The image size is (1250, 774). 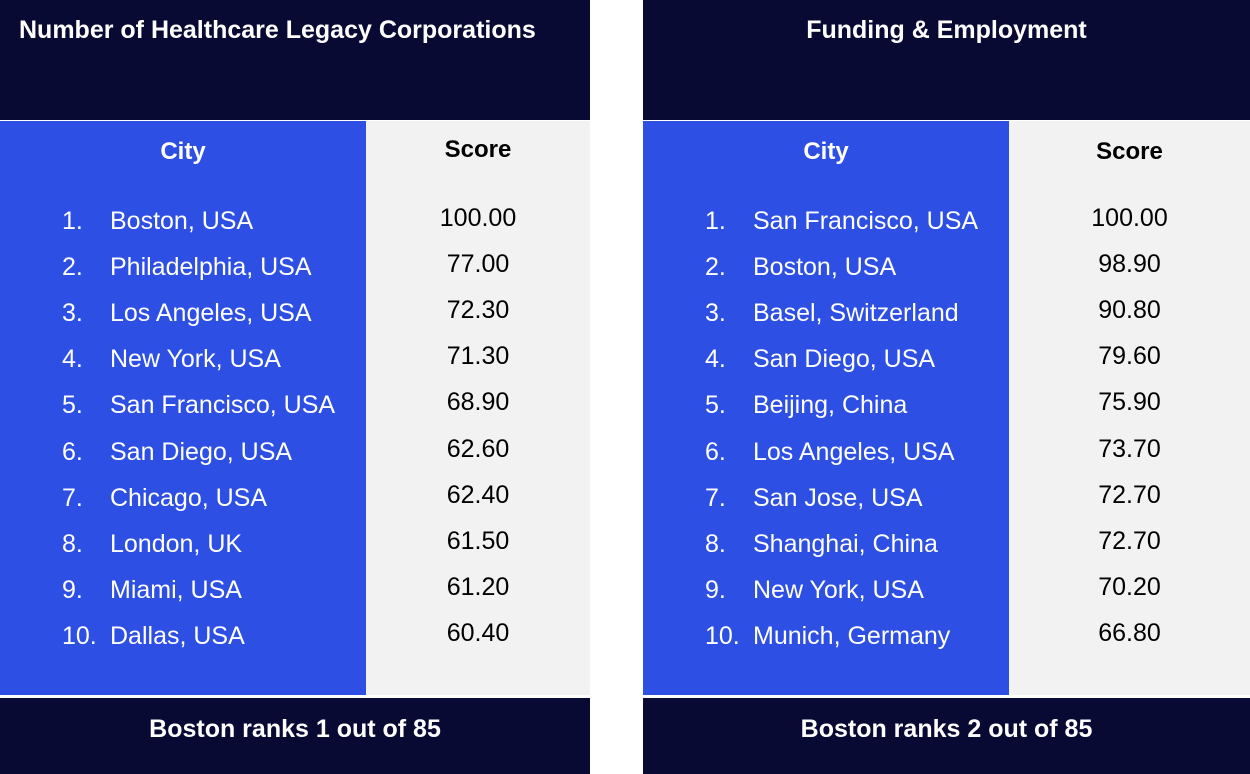 What do you see at coordinates (478, 494) in the screenshot?
I see `score-value: 62.40` at bounding box center [478, 494].